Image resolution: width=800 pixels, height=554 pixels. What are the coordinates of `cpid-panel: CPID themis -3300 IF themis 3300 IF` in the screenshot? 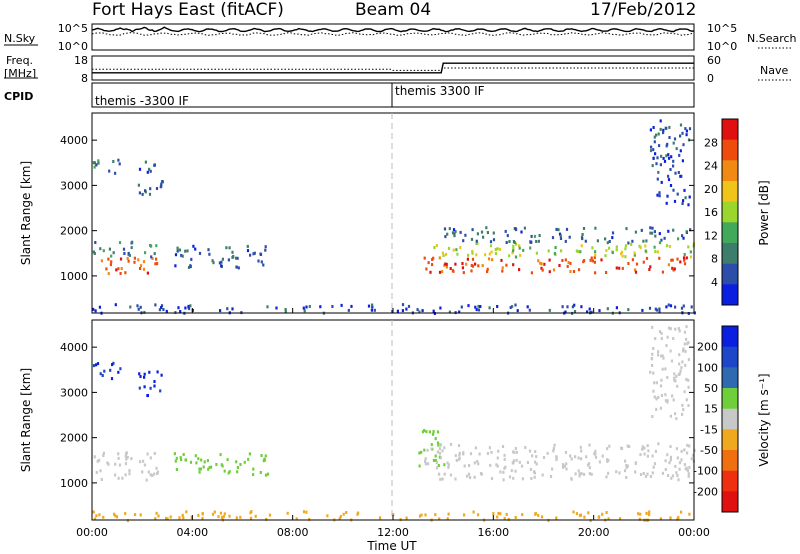 It's located at (349, 95).